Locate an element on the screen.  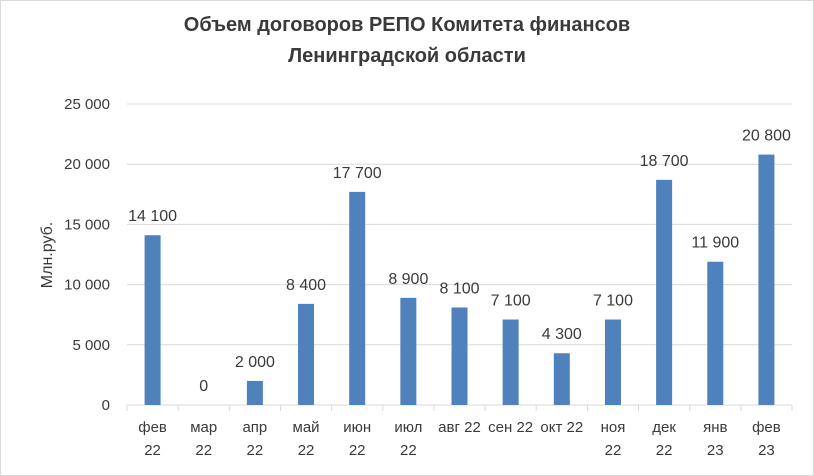
data-label: 0 is located at coordinates (203, 386).